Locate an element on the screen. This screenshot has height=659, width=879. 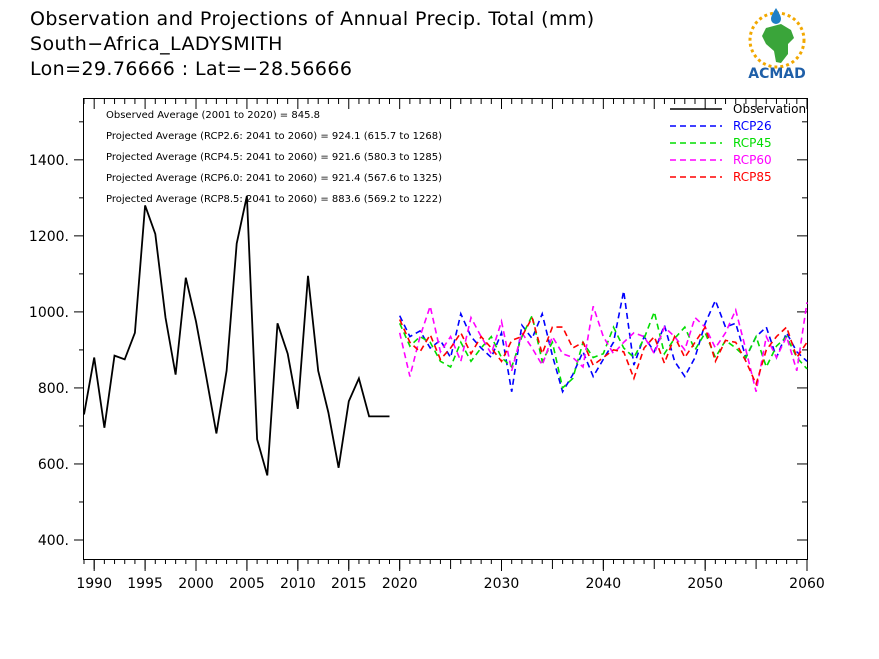
x-tick-label: 2000 is located at coordinates (196, 584).